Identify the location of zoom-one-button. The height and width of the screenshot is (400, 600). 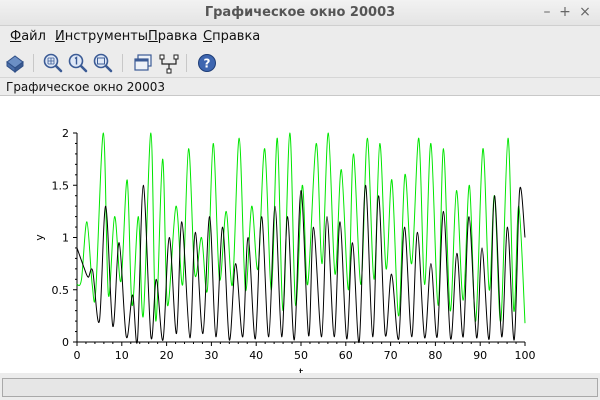
(78, 63).